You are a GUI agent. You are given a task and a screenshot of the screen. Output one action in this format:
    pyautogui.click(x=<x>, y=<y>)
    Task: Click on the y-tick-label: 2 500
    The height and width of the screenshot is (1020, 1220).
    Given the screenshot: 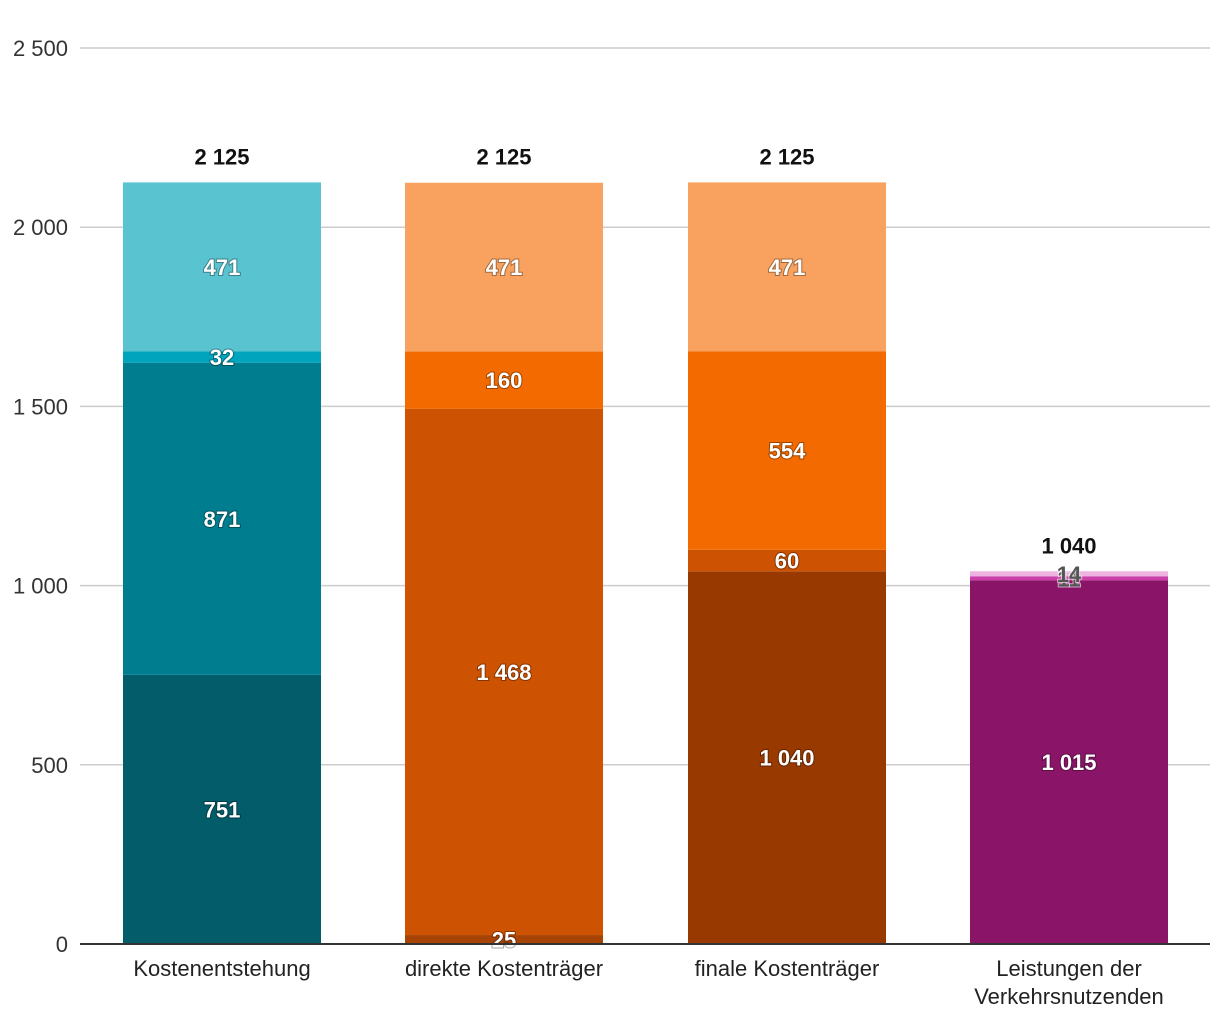 What is the action you would take?
    pyautogui.click(x=40, y=48)
    